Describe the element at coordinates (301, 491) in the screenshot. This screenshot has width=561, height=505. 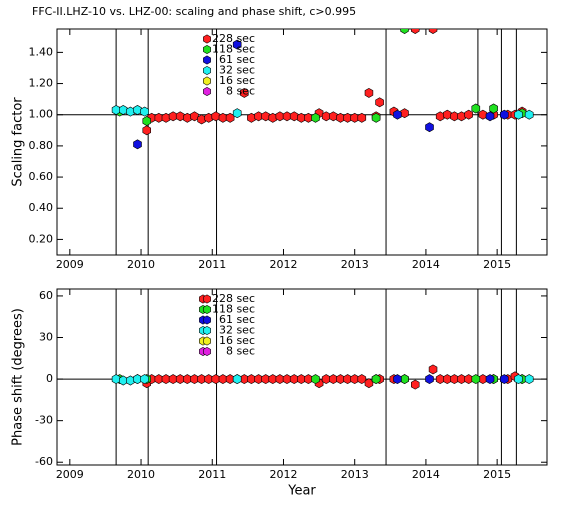
I see `x-axis-label: Year` at that location.